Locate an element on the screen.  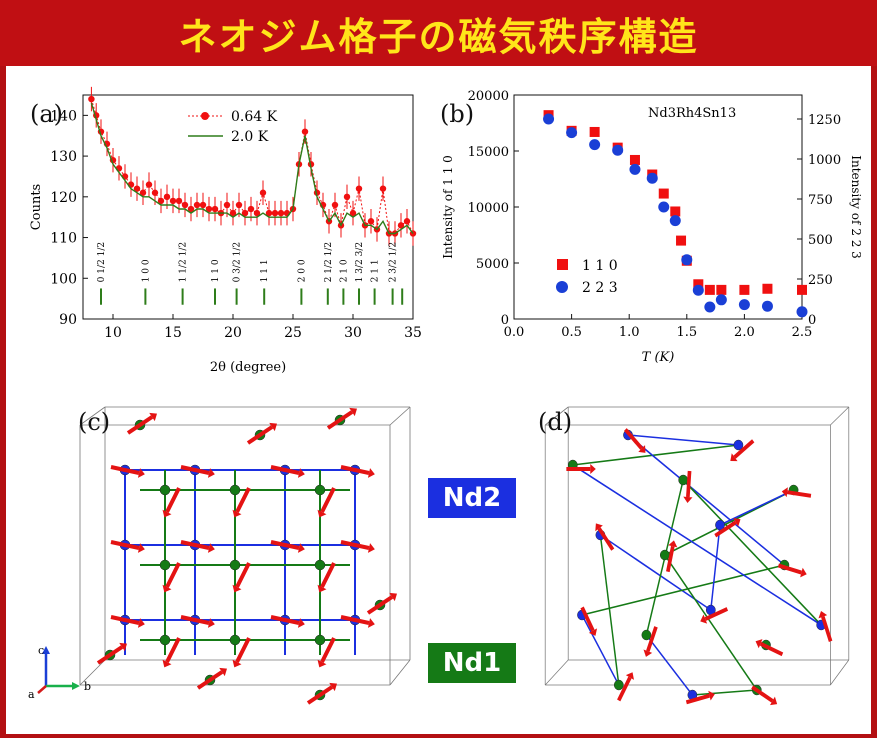
nd2-badge: Nd2 is located at coordinates (472, 498).